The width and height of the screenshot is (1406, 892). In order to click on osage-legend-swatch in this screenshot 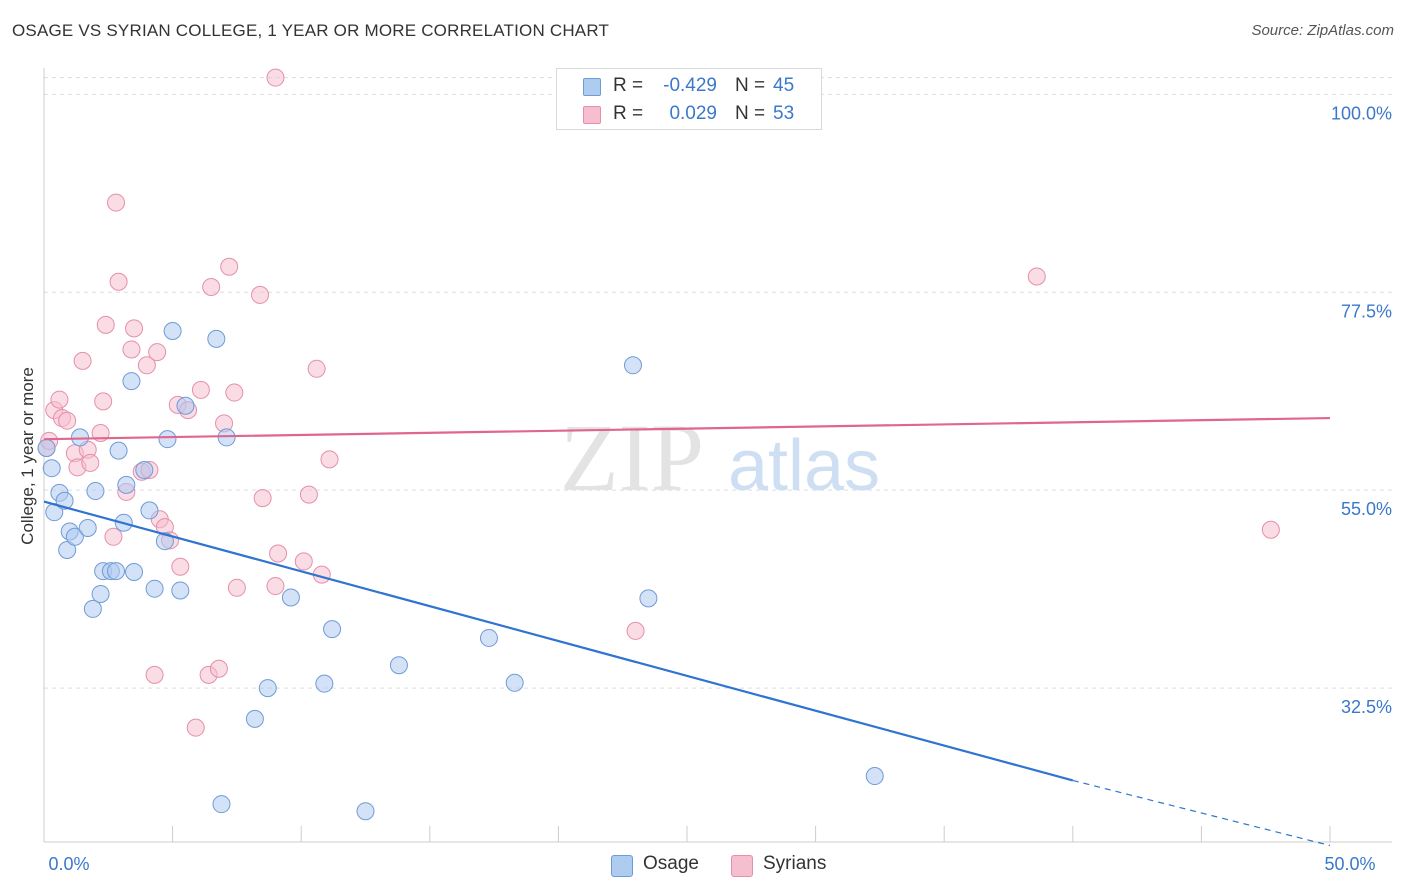, I will do `click(622, 866)`.